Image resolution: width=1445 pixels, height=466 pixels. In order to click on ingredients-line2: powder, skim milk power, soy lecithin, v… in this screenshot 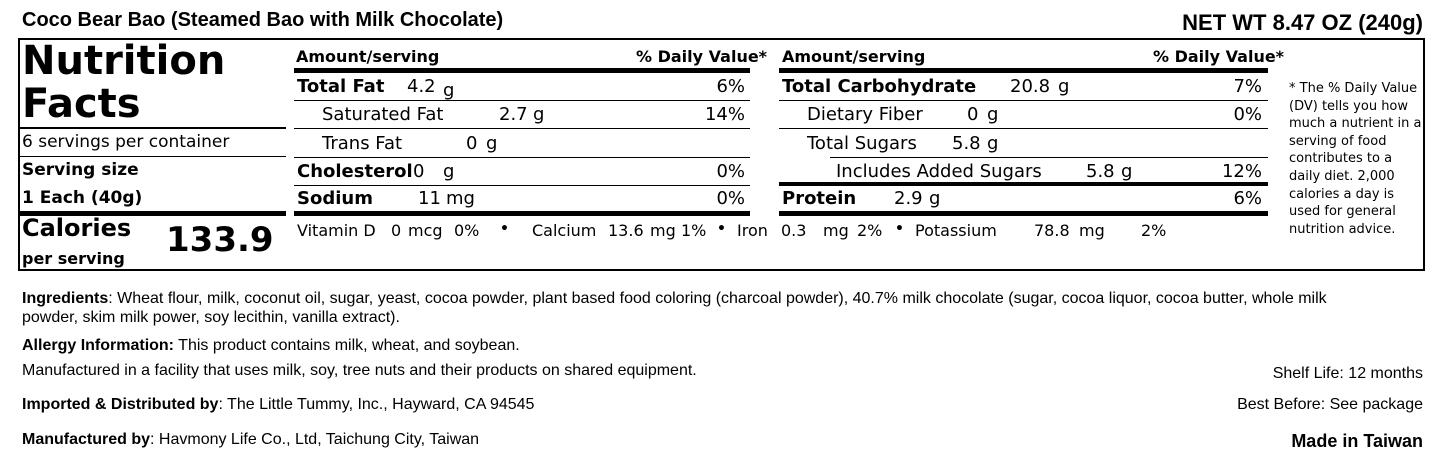, I will do `click(211, 317)`.